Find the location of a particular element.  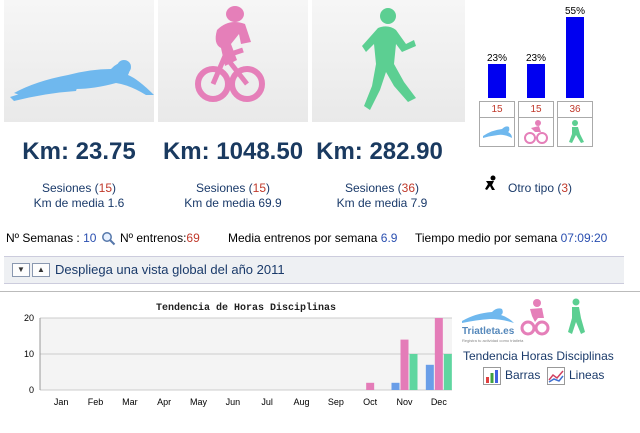

month-label-aug: Aug is located at coordinates (301, 402).